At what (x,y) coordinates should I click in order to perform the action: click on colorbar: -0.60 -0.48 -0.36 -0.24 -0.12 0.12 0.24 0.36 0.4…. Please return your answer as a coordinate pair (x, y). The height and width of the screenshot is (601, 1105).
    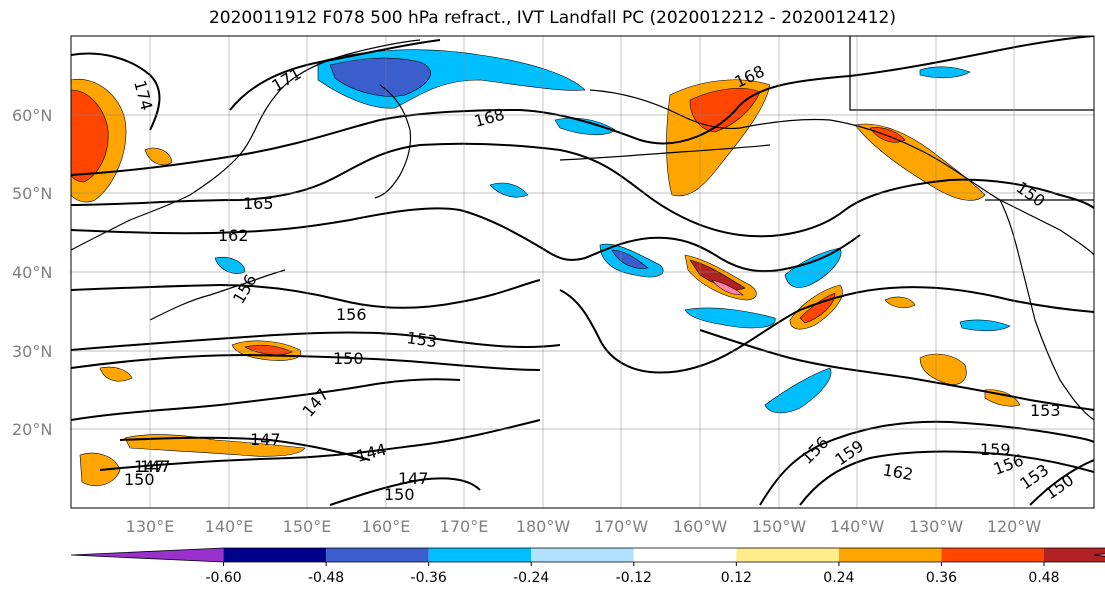
    Looking at the image, I should click on (587, 566).